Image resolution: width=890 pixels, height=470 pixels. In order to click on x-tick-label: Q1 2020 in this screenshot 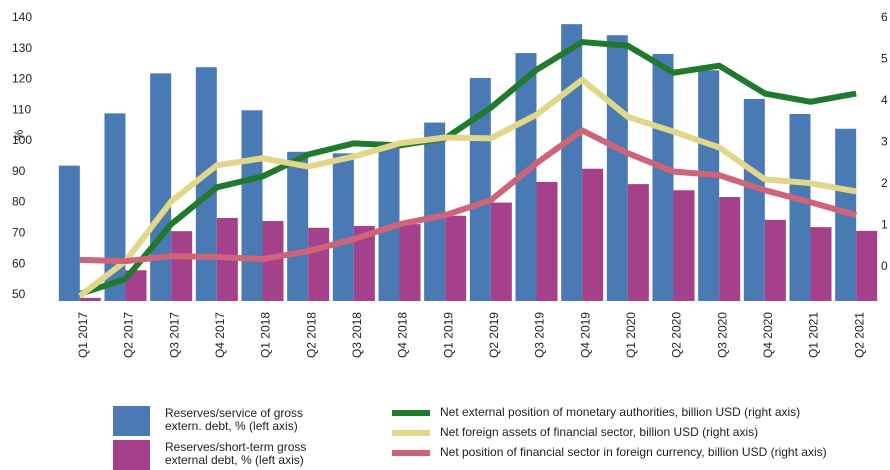, I will do `click(631, 335)`.